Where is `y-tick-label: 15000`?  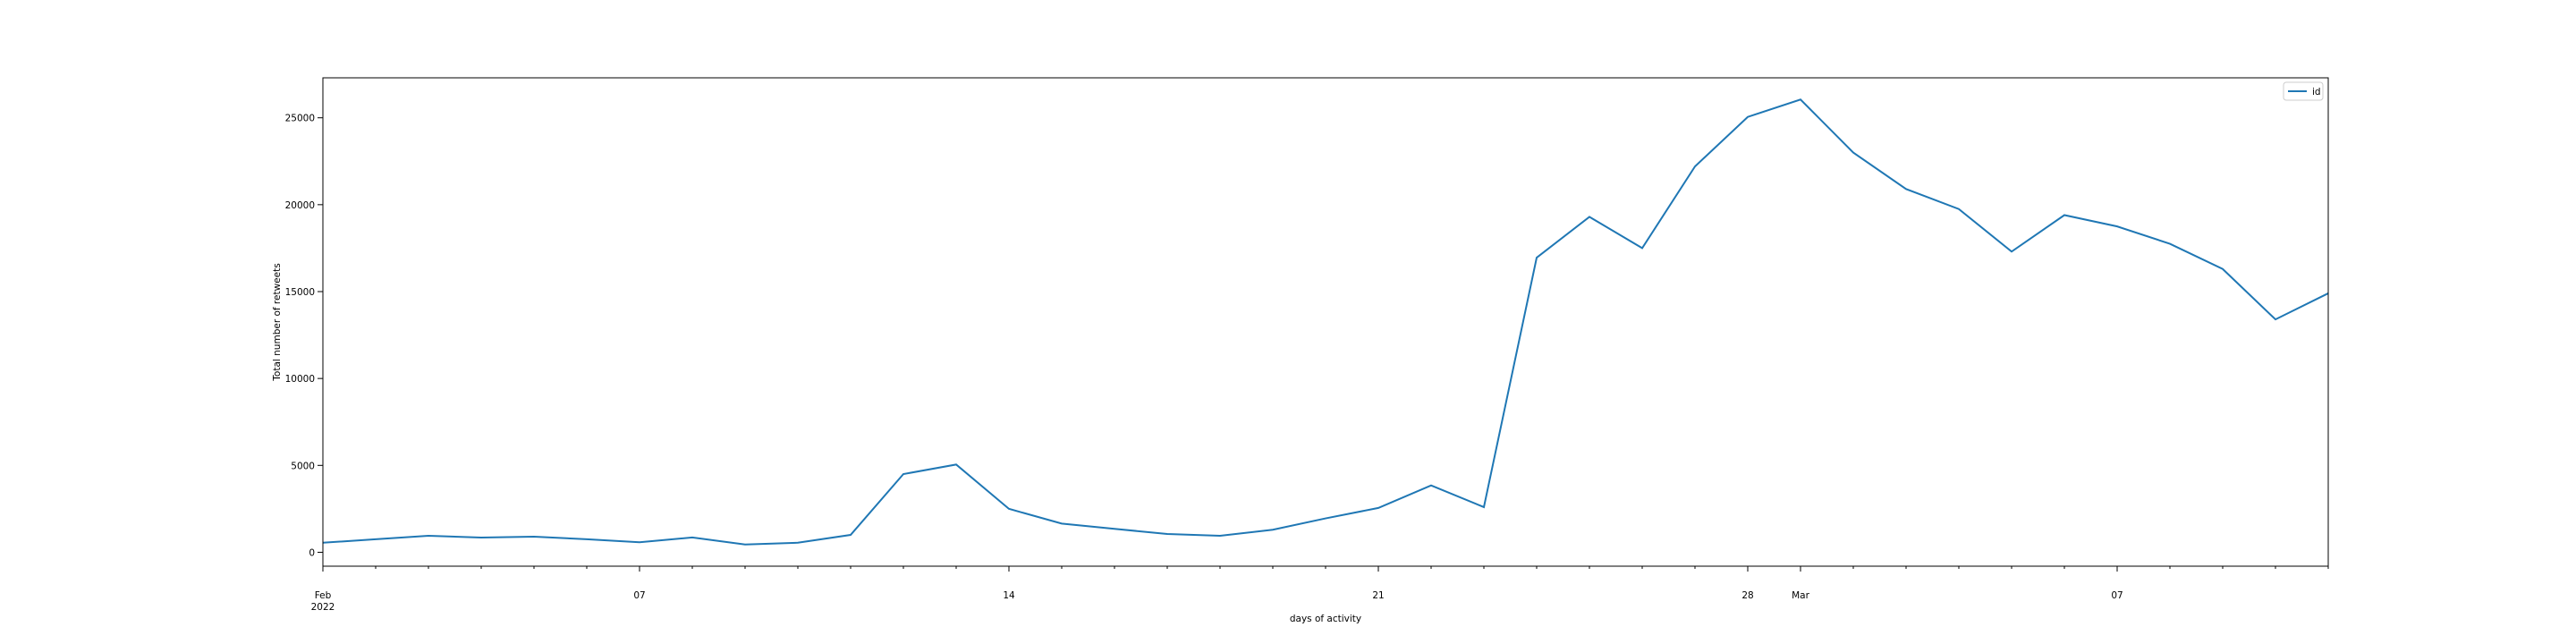
y-tick-label: 15000 is located at coordinates (300, 292).